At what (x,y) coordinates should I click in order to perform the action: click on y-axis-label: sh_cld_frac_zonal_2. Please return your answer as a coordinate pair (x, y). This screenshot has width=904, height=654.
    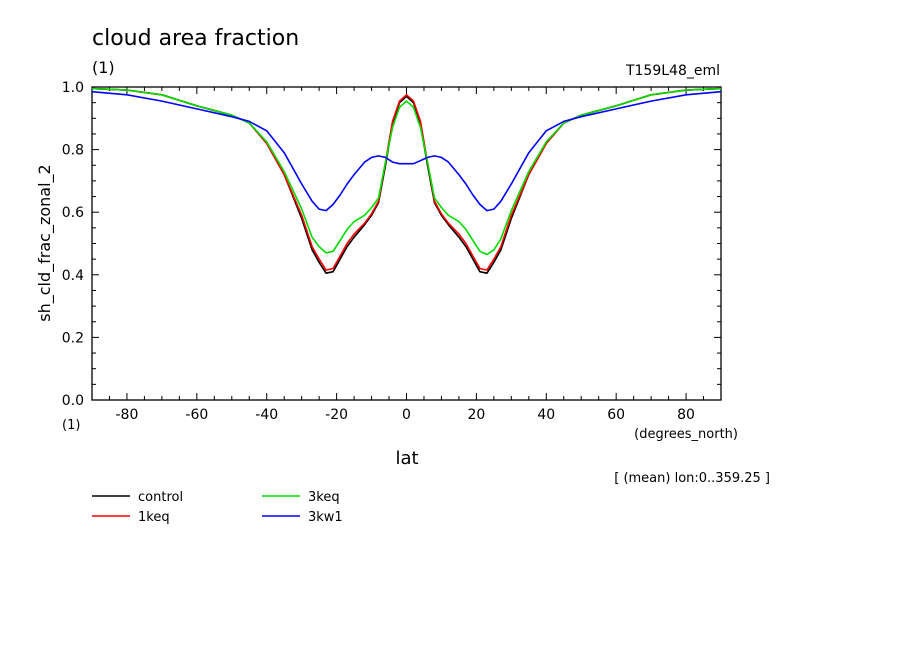
    Looking at the image, I should click on (45, 242).